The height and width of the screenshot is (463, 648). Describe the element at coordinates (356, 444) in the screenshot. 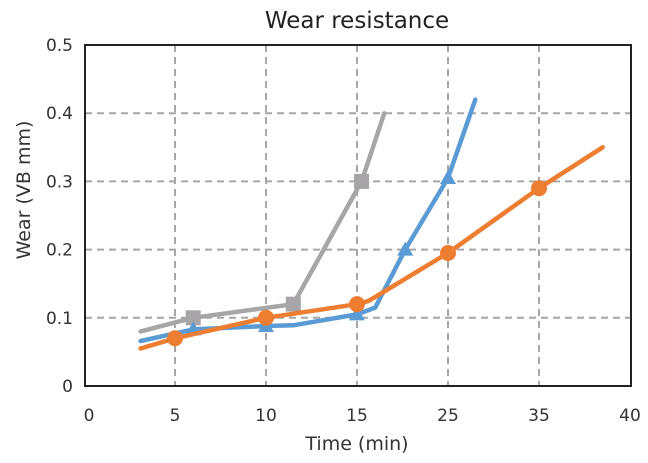

I see `x-axis-title: Time (min)` at that location.